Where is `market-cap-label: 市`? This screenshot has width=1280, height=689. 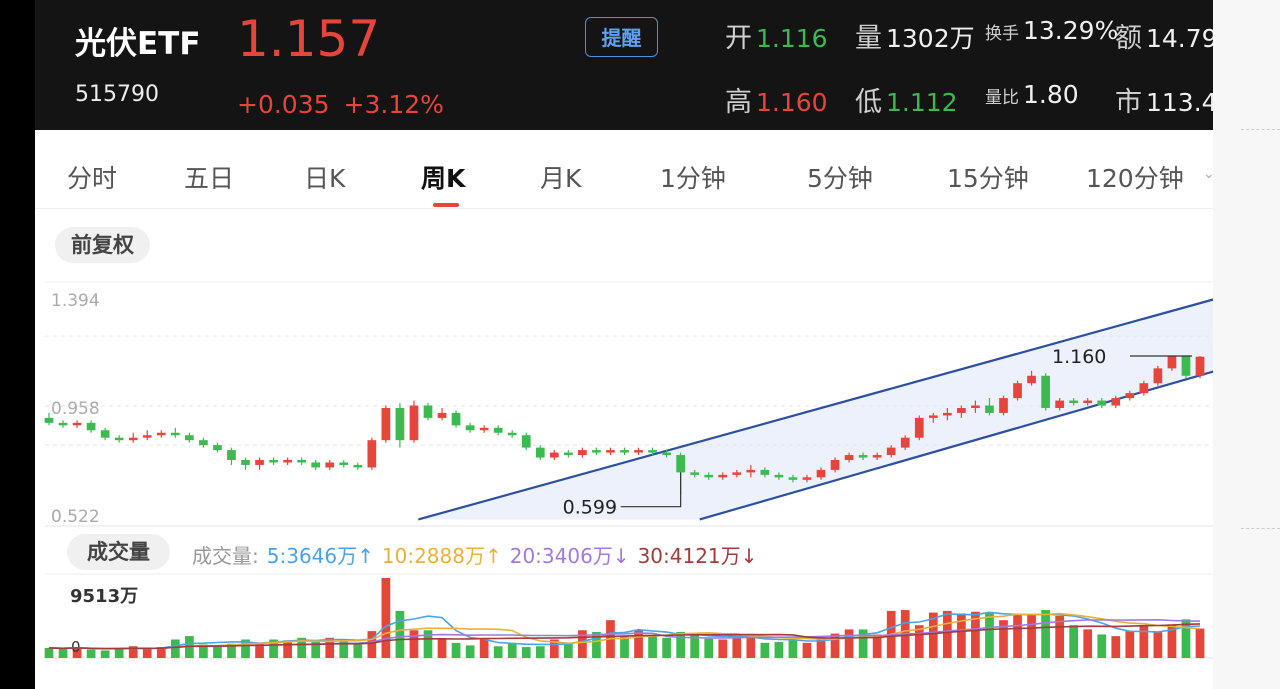 market-cap-label: 市 is located at coordinates (1128, 102).